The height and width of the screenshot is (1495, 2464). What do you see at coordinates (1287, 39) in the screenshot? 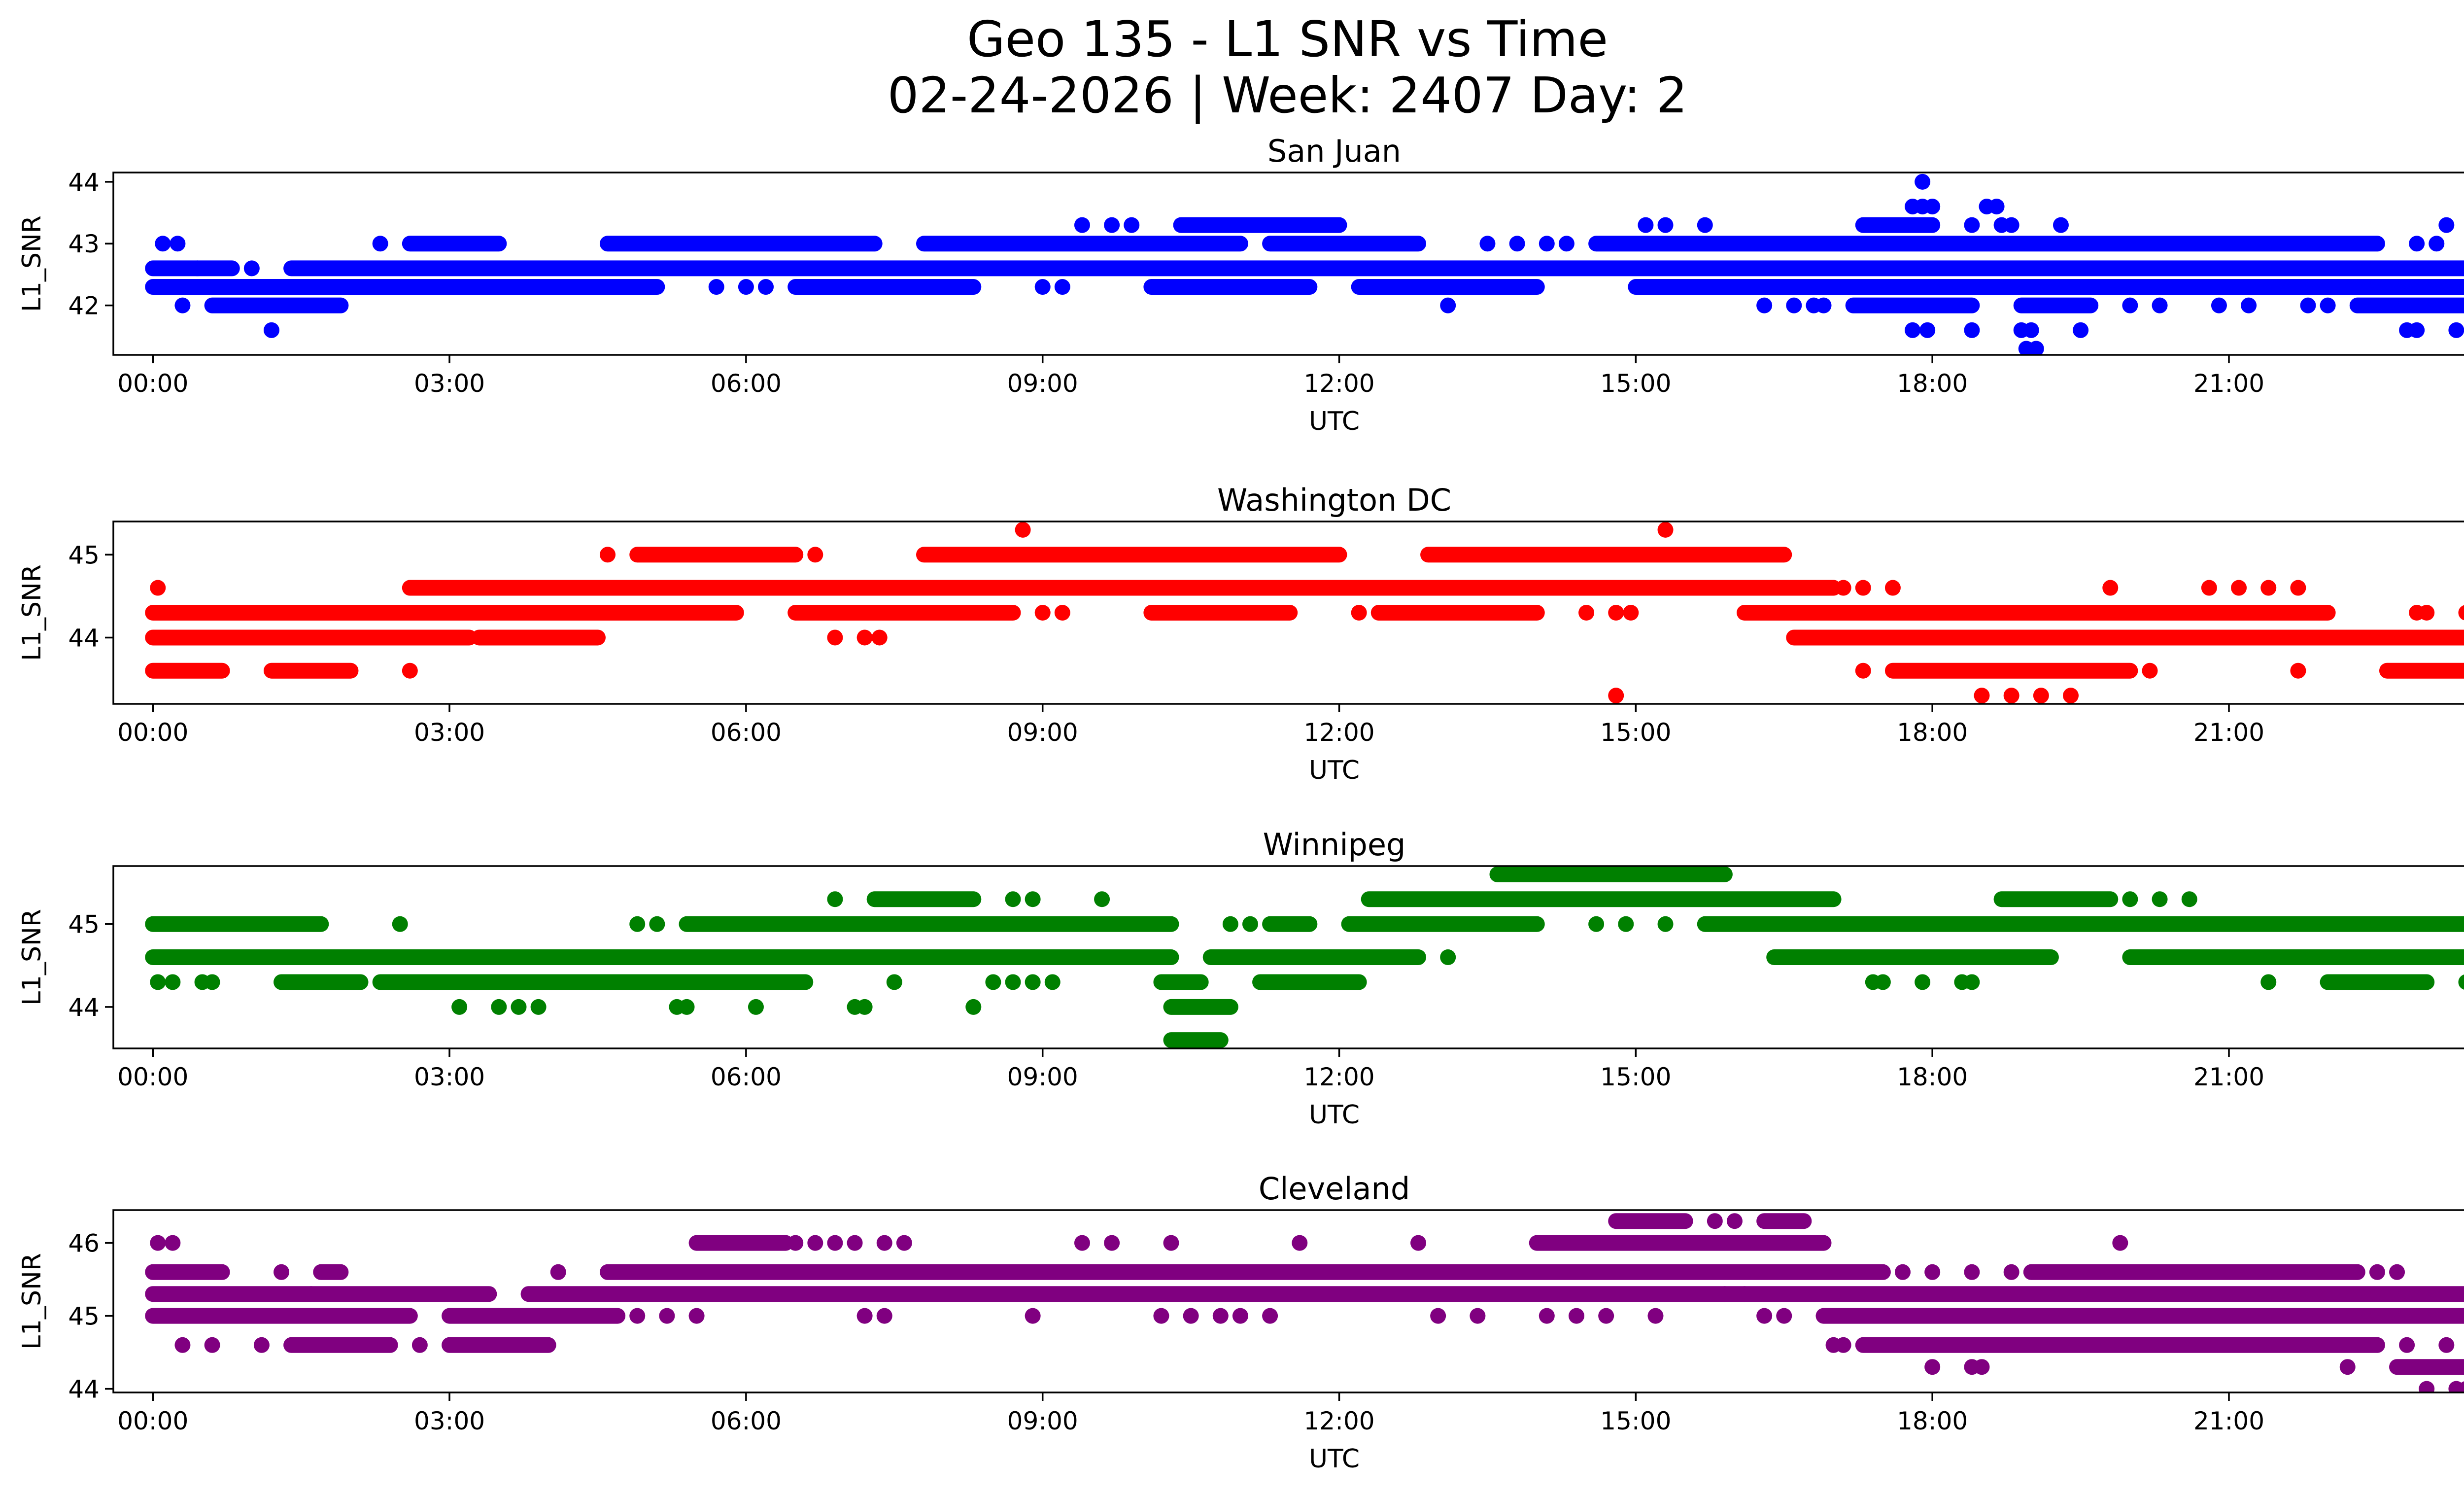
I see `figure-title: Geo 135 - L1 SNR vs Time` at bounding box center [1287, 39].